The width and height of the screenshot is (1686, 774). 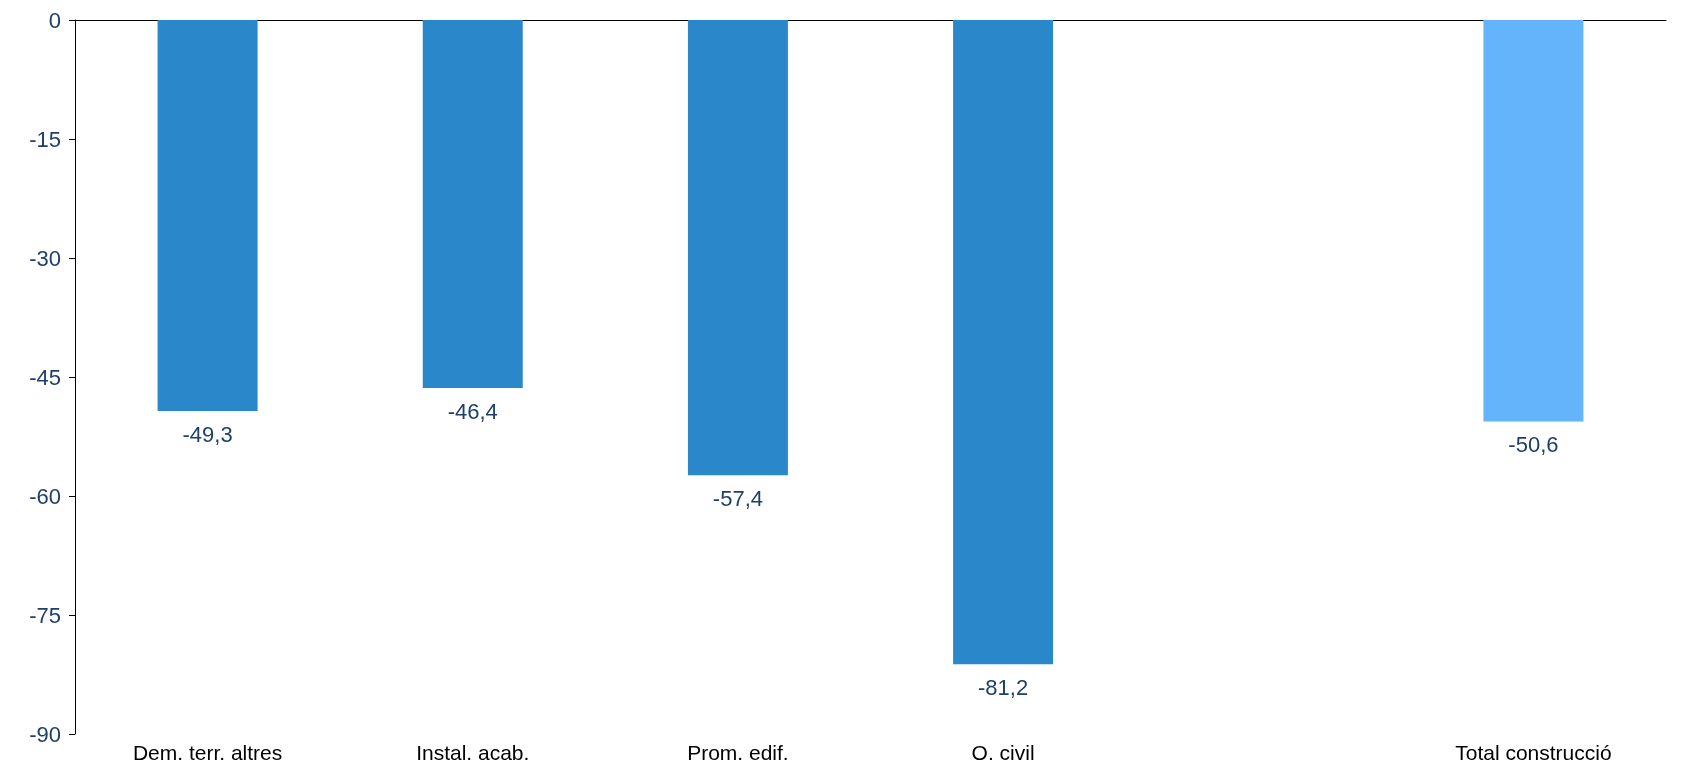 What do you see at coordinates (45, 139) in the screenshot?
I see `y-tick-label: -15` at bounding box center [45, 139].